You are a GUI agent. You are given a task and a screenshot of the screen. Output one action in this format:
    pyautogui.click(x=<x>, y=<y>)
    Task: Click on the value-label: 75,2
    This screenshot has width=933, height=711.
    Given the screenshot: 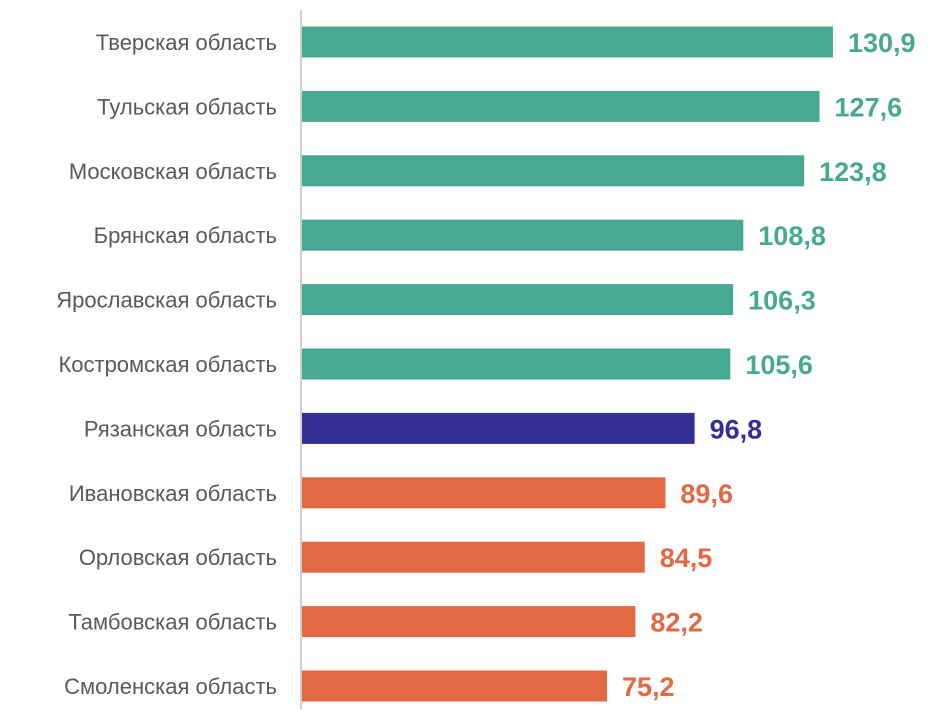 What is the action you would take?
    pyautogui.click(x=648, y=687)
    